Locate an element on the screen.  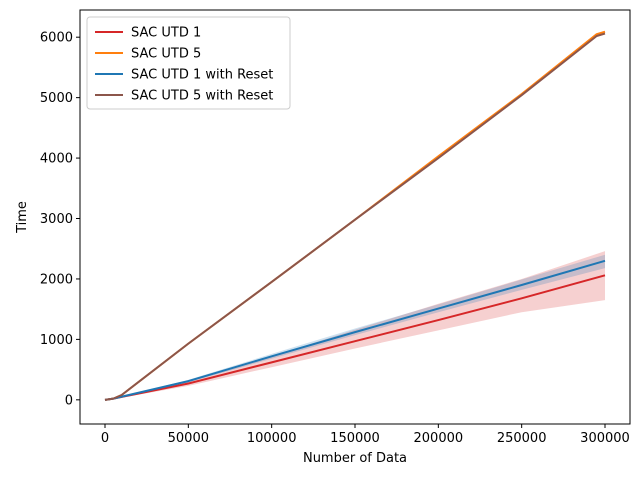
y-tick-label: 4000 is located at coordinates (56, 159).